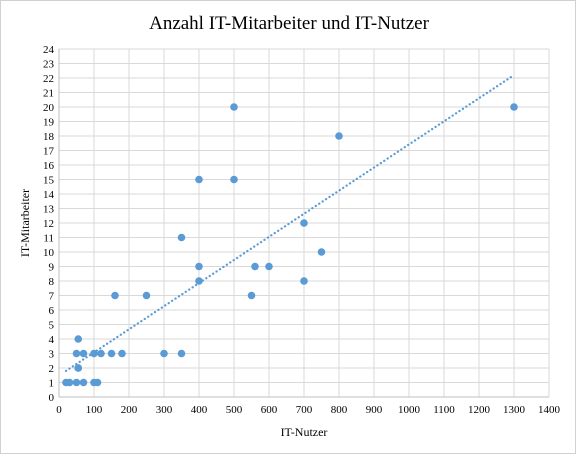  I want to click on y-tick-label: 2, so click(52, 369).